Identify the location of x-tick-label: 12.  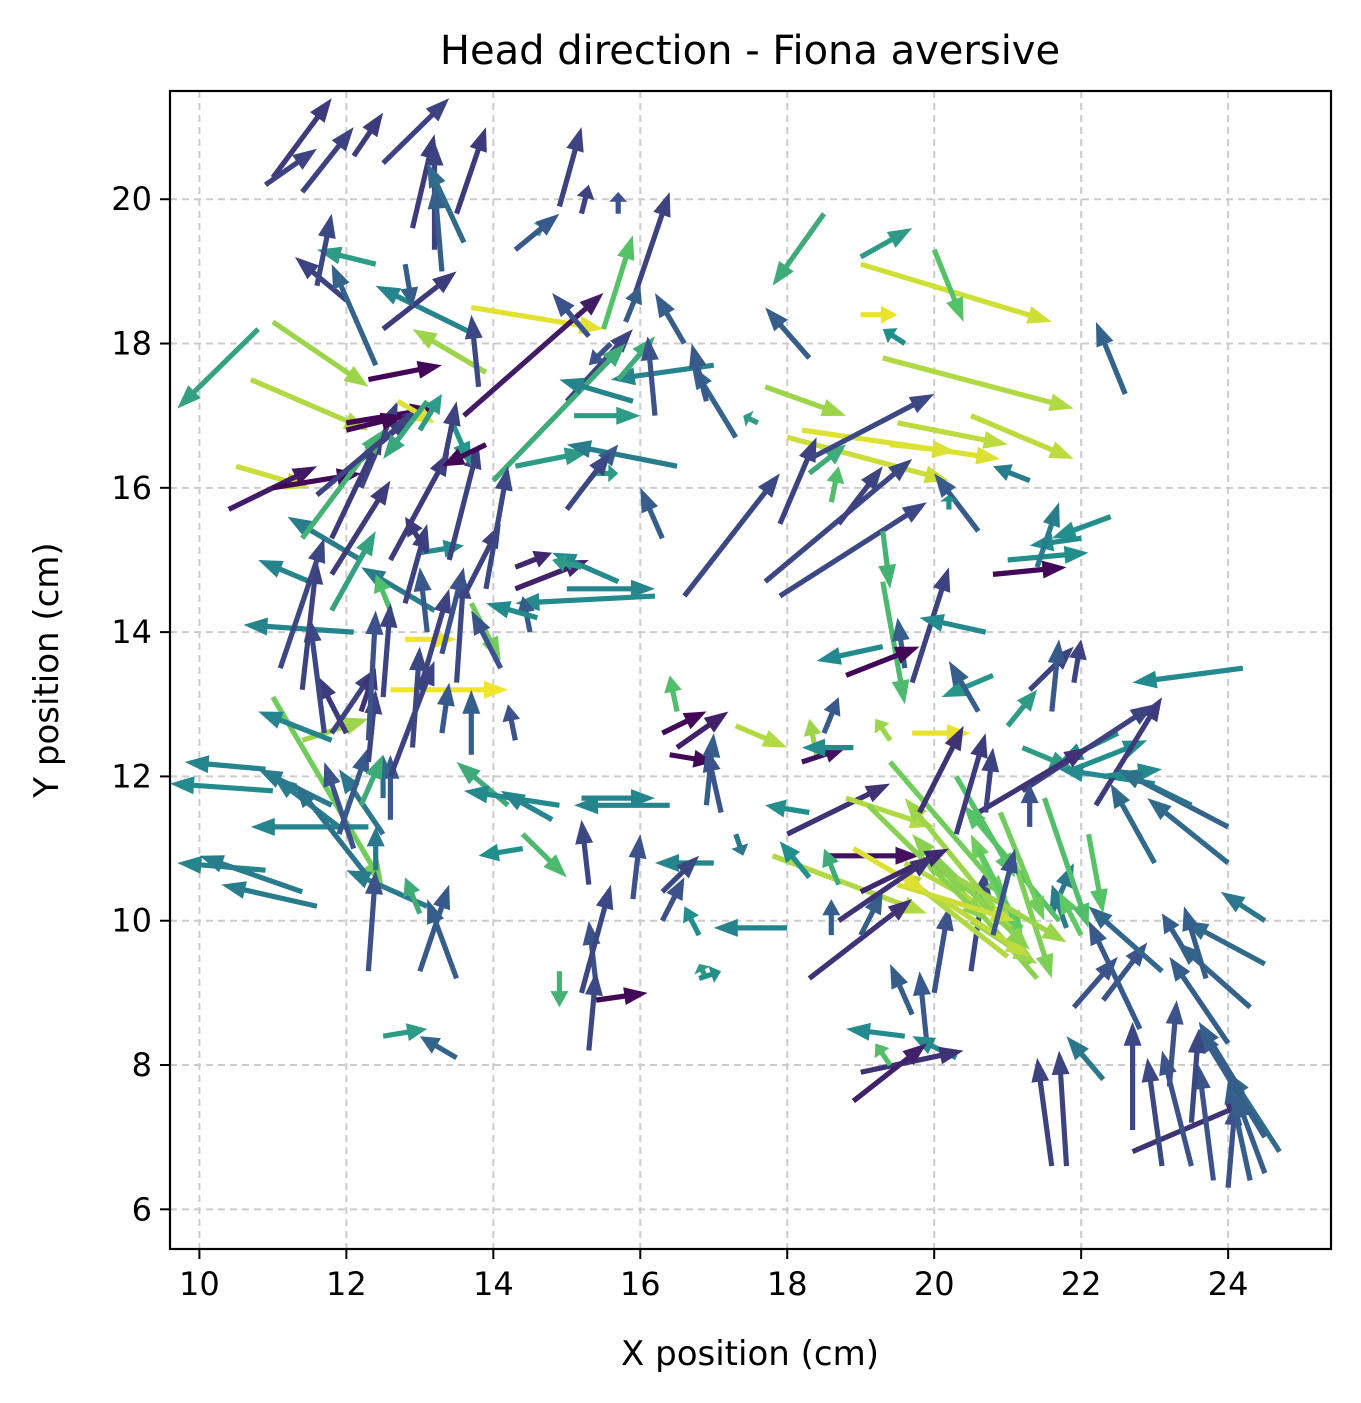
(346, 1284).